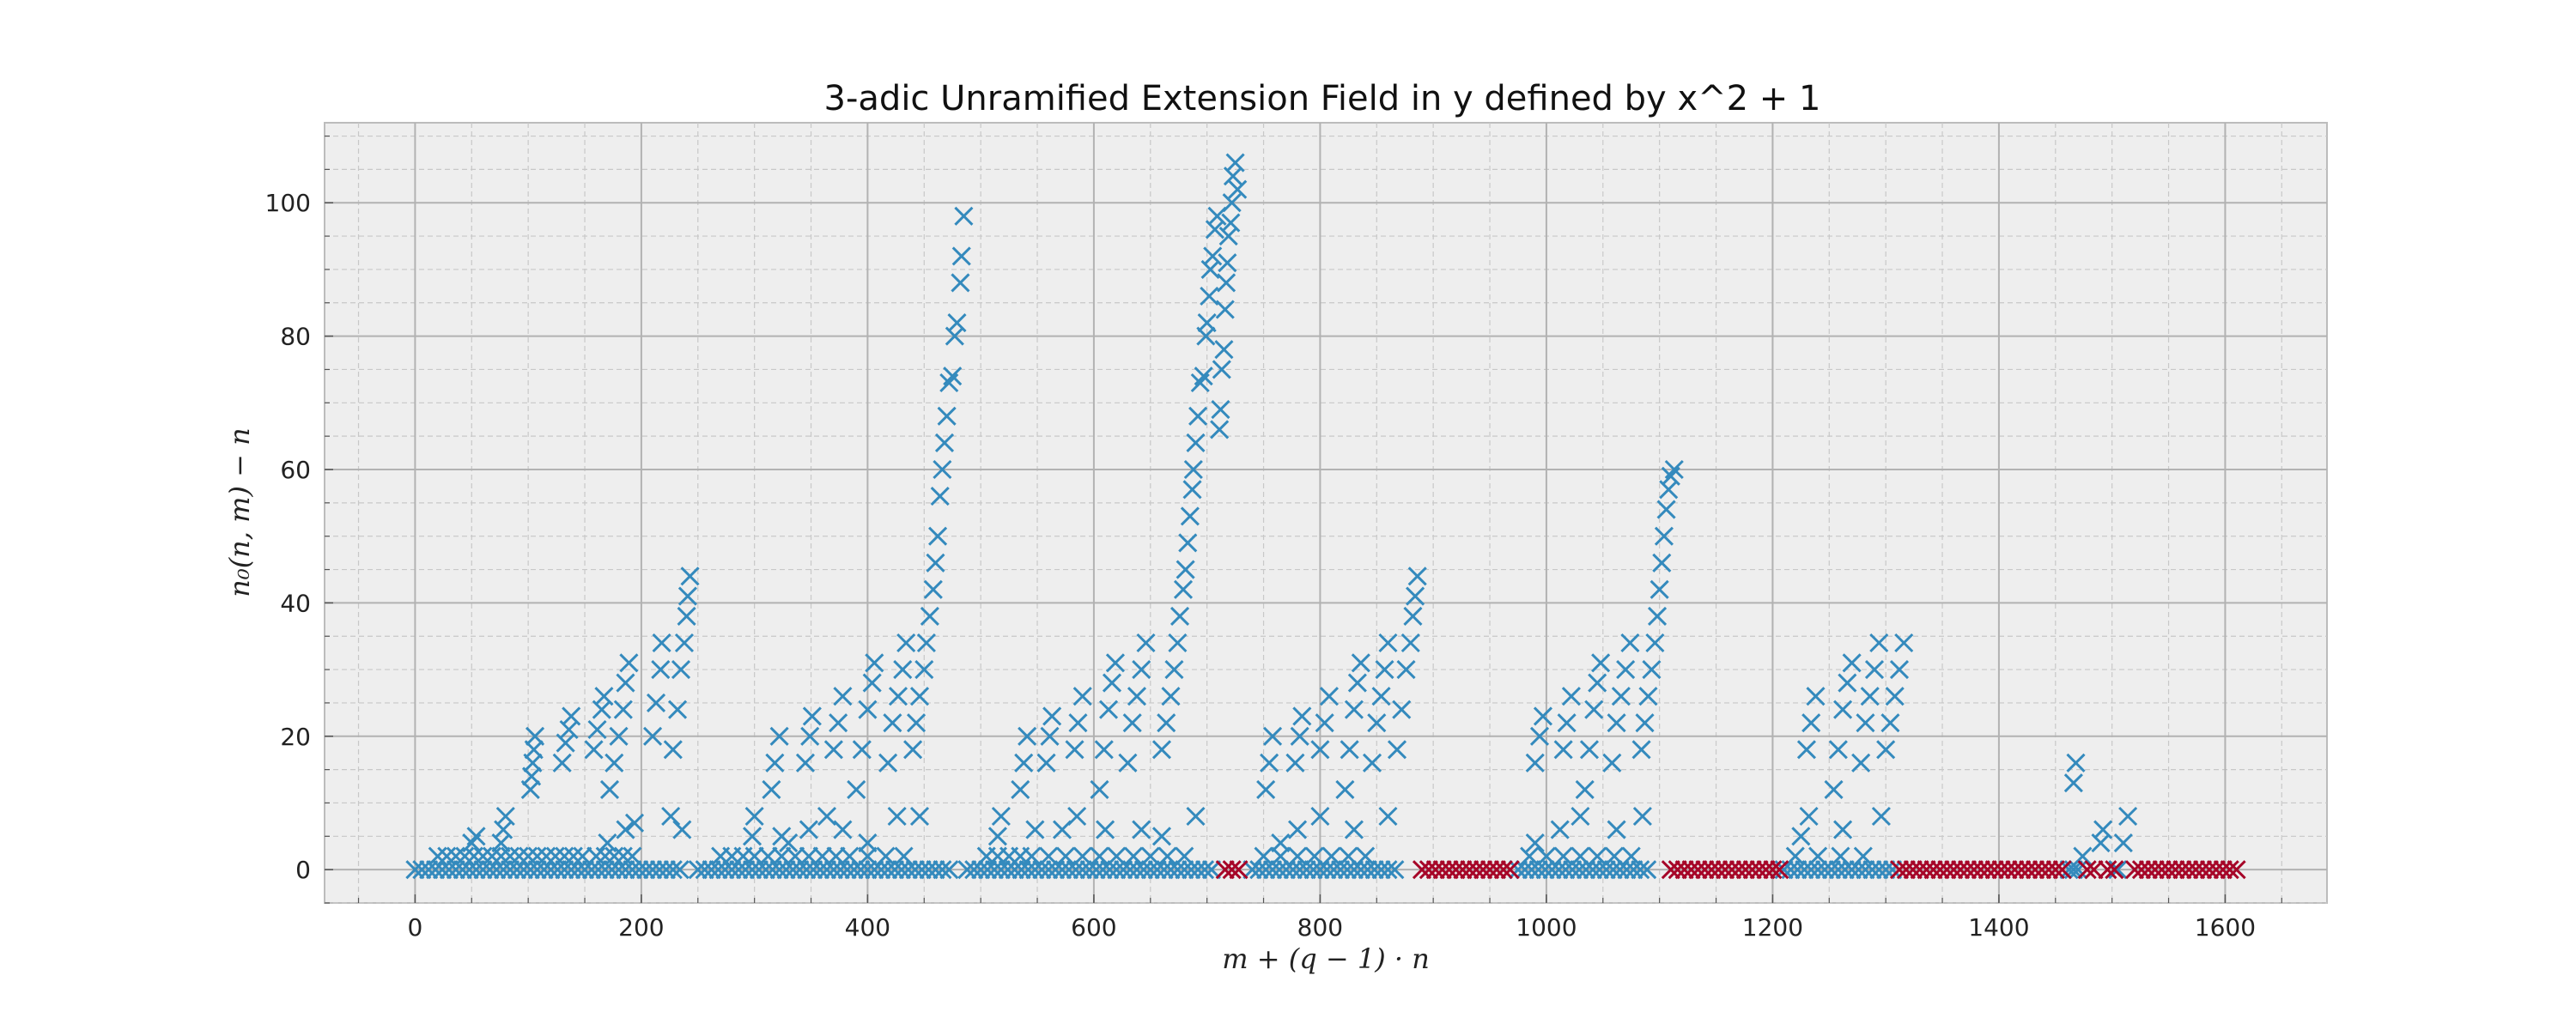  What do you see at coordinates (303, 870) in the screenshot?
I see `y-tick-label: 0` at bounding box center [303, 870].